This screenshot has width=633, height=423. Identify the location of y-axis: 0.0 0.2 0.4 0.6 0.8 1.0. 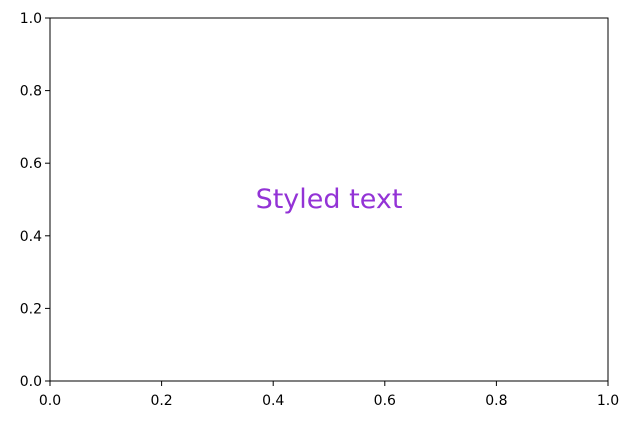
(35, 200).